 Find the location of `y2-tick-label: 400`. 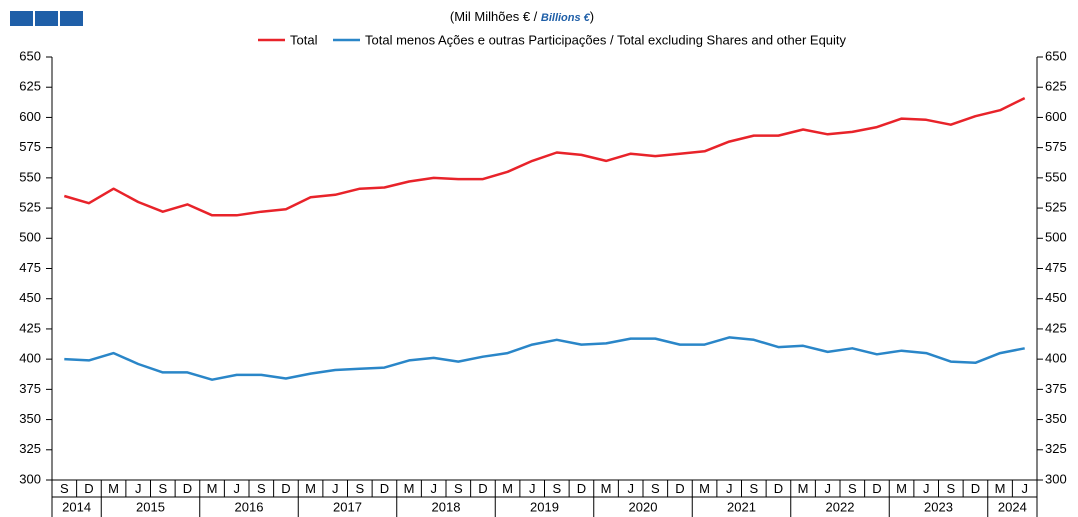

y2-tick-label: 400 is located at coordinates (1056, 358).